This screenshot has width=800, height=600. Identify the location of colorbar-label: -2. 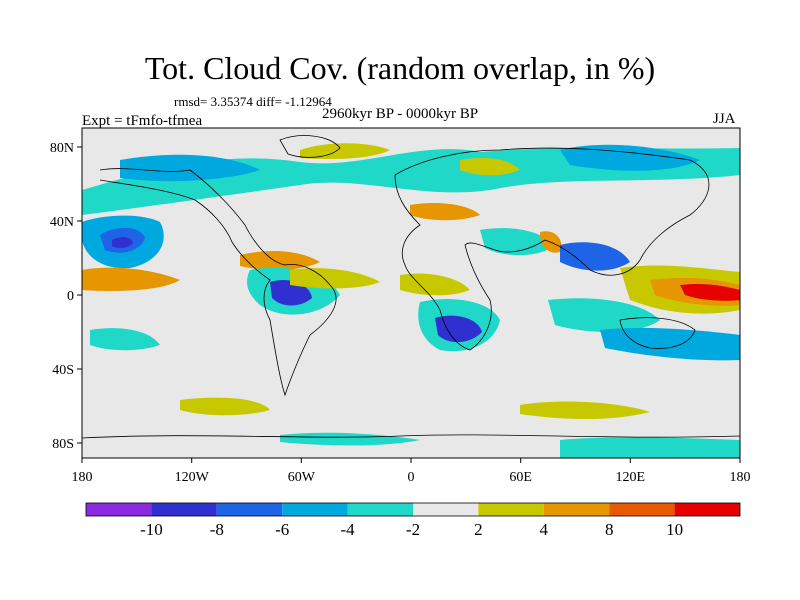
(413, 529).